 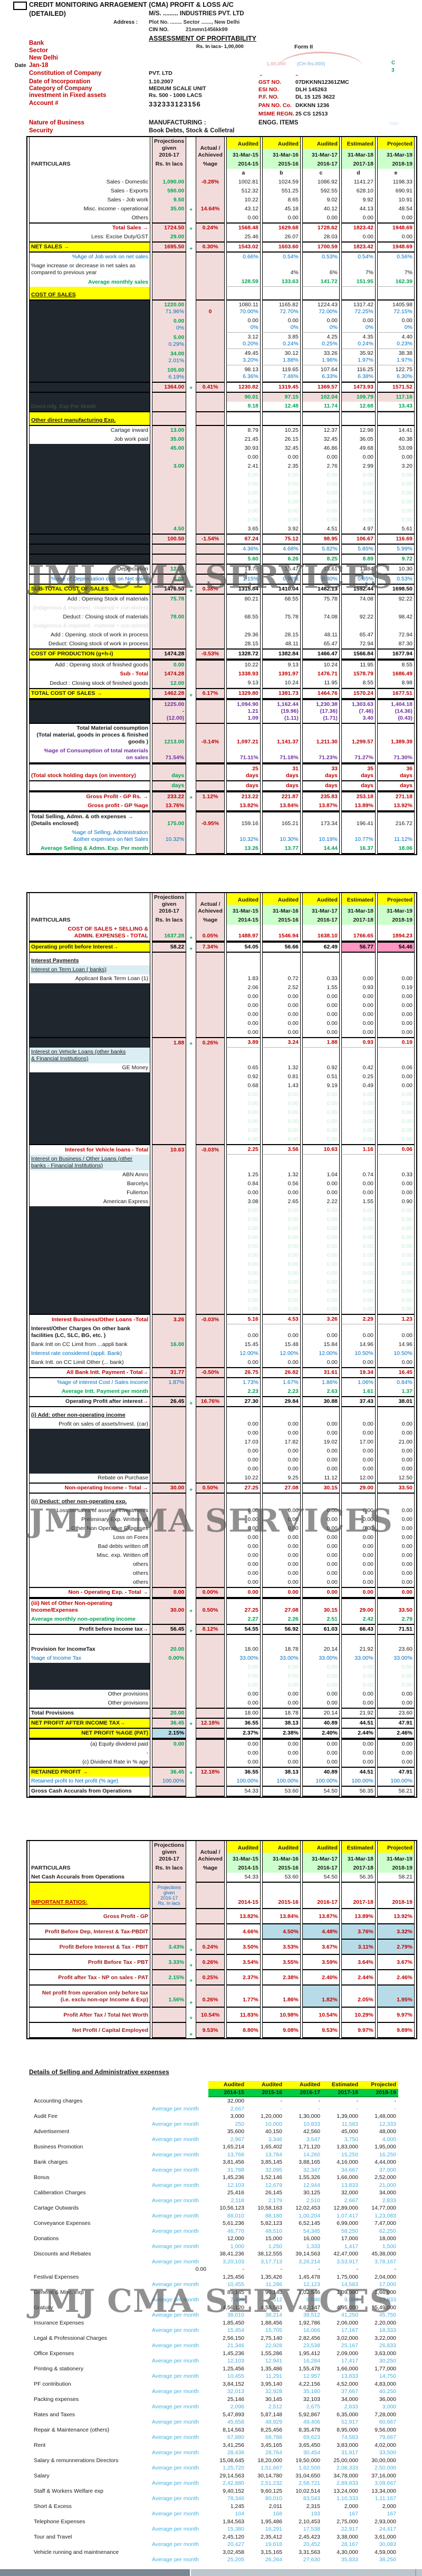 What do you see at coordinates (169, 1852) in the screenshot?
I see `cell-line: given` at bounding box center [169, 1852].